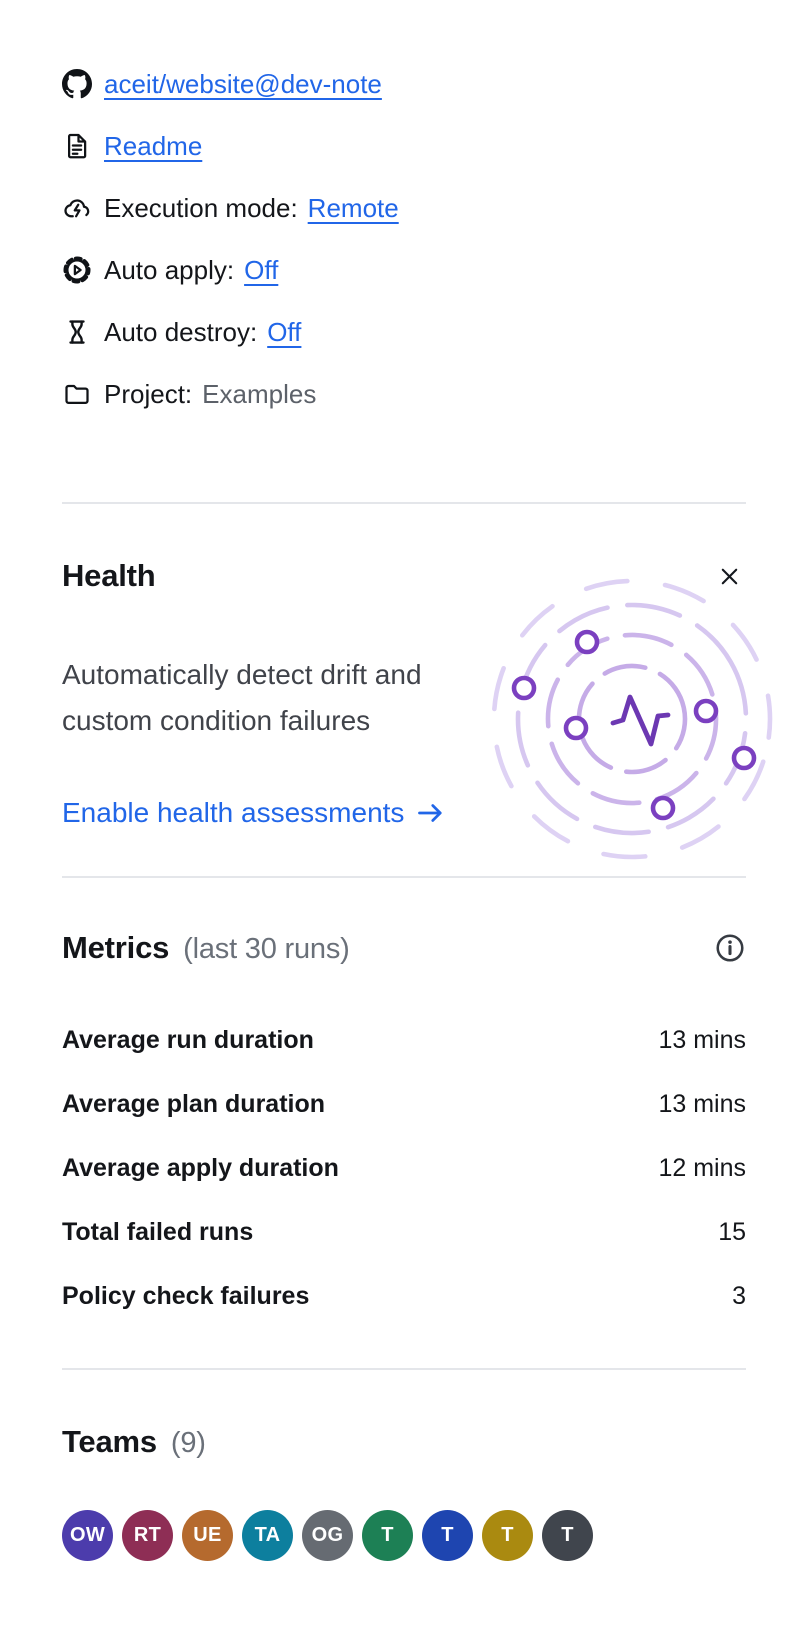 This screenshot has width=808, height=1640. I want to click on auto-apply-label: Auto apply:, so click(169, 270).